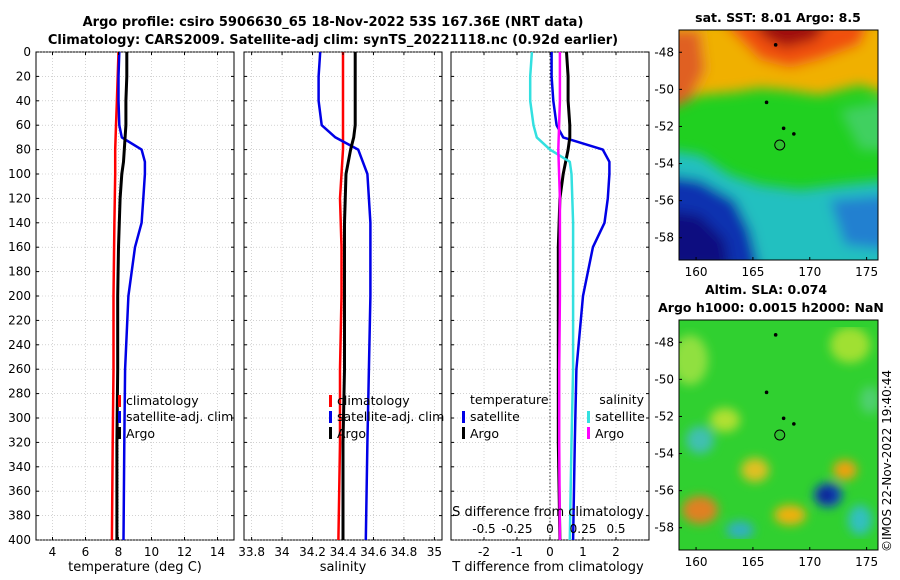 This screenshot has width=900, height=580. What do you see at coordinates (692, 67) in the screenshot?
I see `sst-warm-west` at bounding box center [692, 67].